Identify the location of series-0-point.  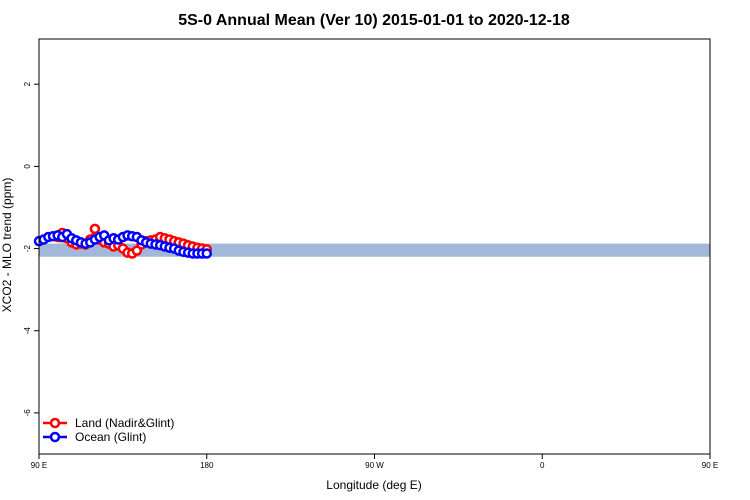
(95, 229).